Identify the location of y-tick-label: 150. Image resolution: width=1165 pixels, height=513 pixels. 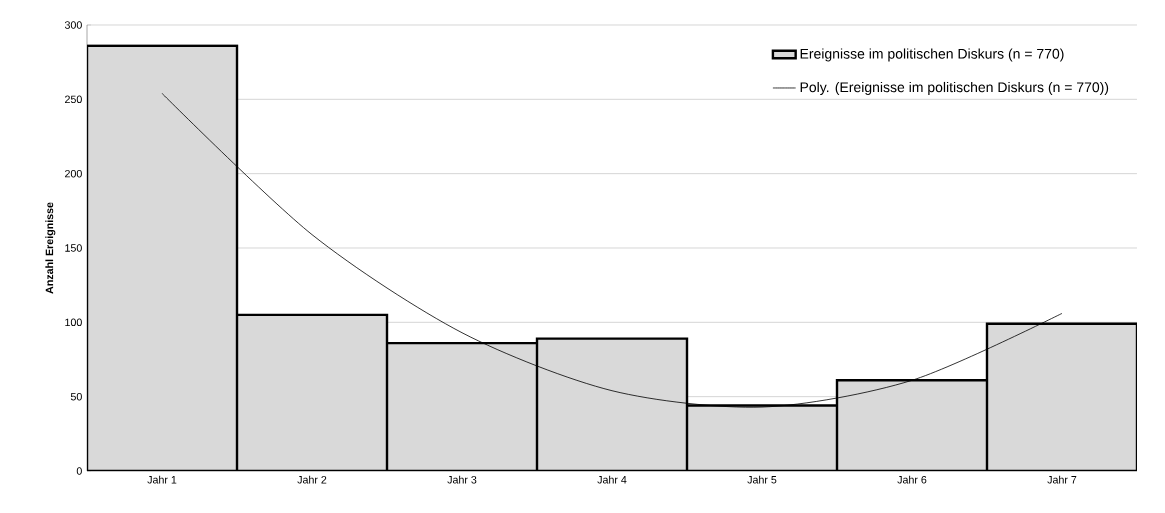
(73, 248).